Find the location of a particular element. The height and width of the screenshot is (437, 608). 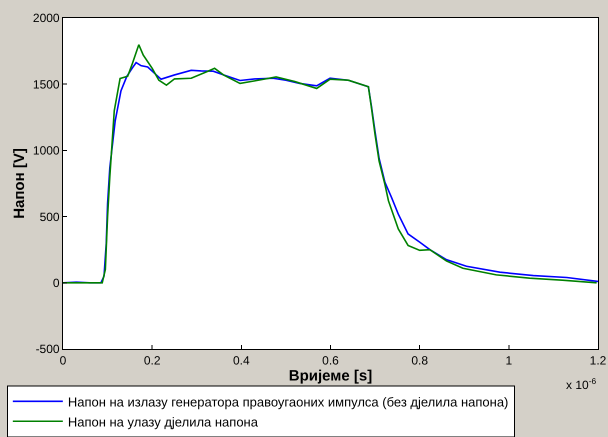

y-tick-label: 1000 is located at coordinates (46, 151).